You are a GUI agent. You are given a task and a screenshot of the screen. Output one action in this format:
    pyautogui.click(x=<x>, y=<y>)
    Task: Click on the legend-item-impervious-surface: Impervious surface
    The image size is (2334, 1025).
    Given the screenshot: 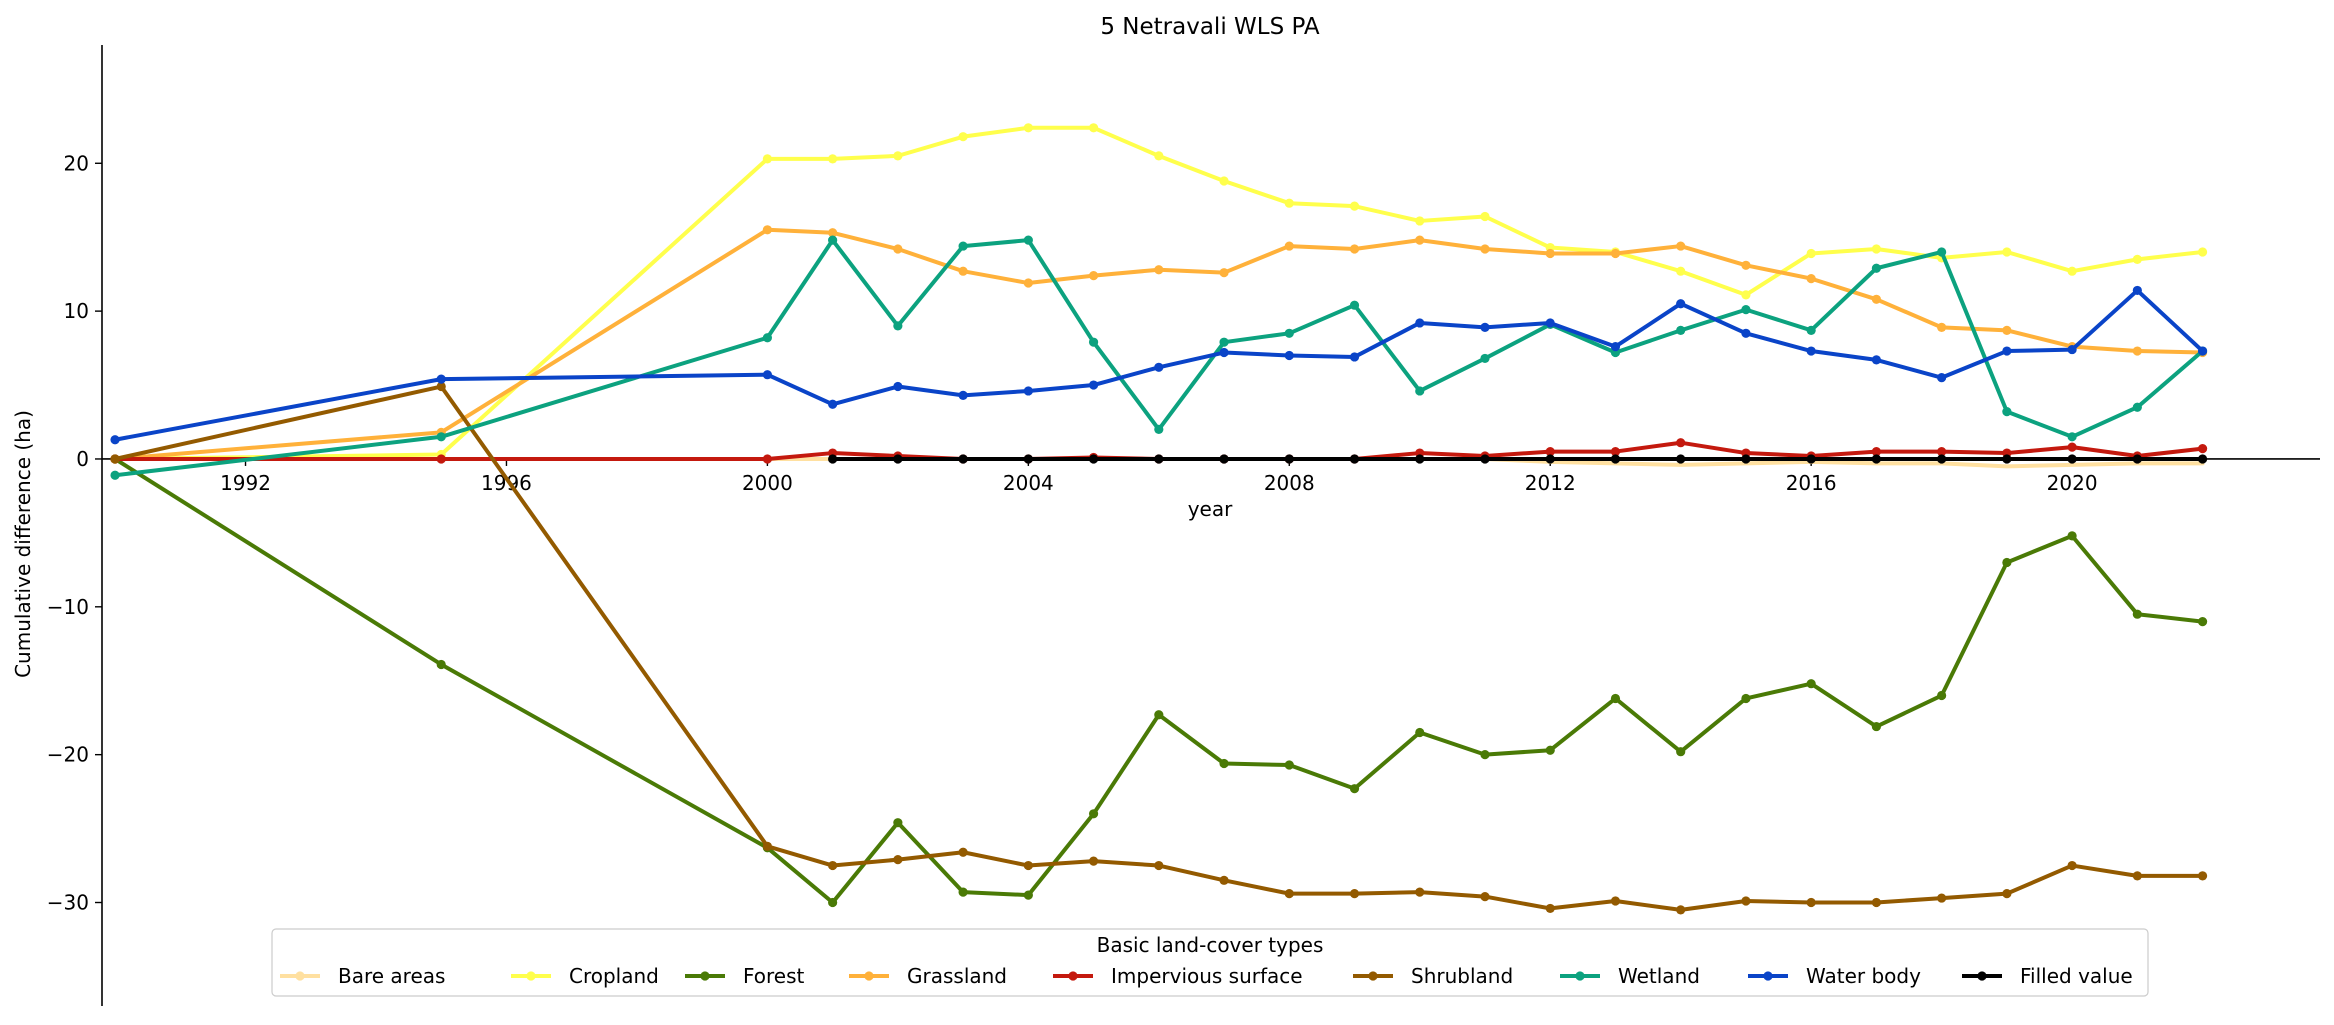 What is the action you would take?
    pyautogui.click(x=1178, y=976)
    